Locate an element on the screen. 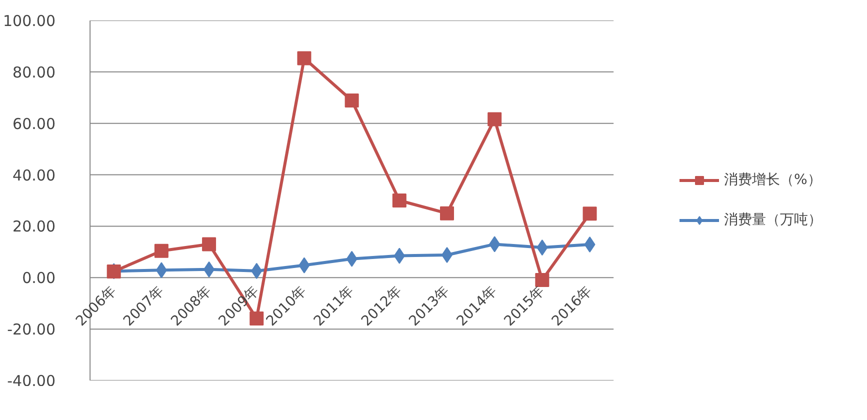 The image size is (867, 420). legend-label: 消费增长（%） is located at coordinates (773, 180).